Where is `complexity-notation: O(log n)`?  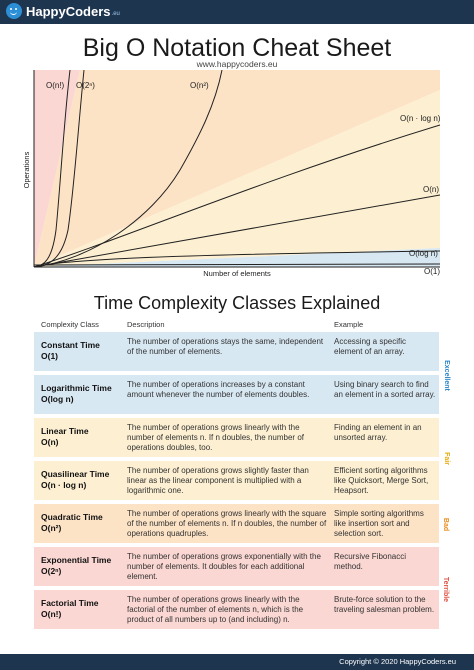 complexity-notation: O(log n) is located at coordinates (57, 399).